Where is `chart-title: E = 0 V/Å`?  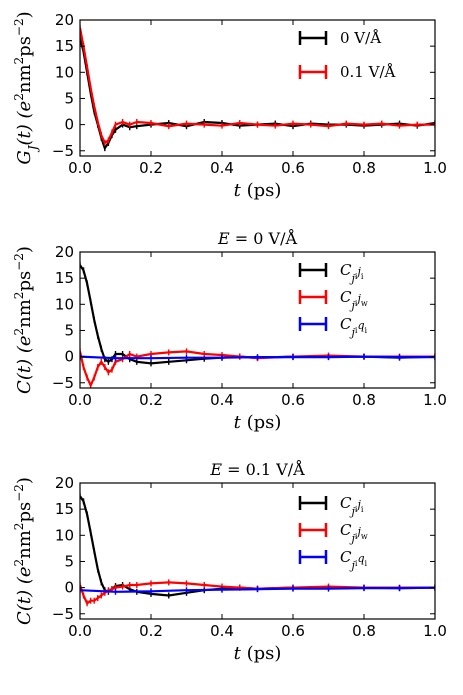 chart-title: E = 0 V/Å is located at coordinates (257, 238).